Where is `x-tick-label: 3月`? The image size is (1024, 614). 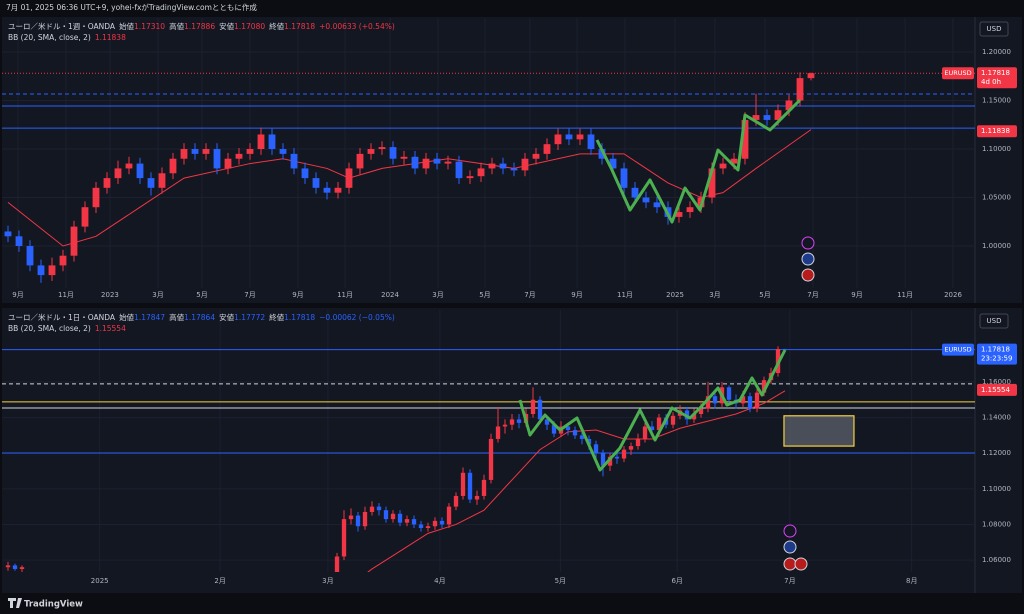
x-tick-label: 3月 is located at coordinates (714, 295).